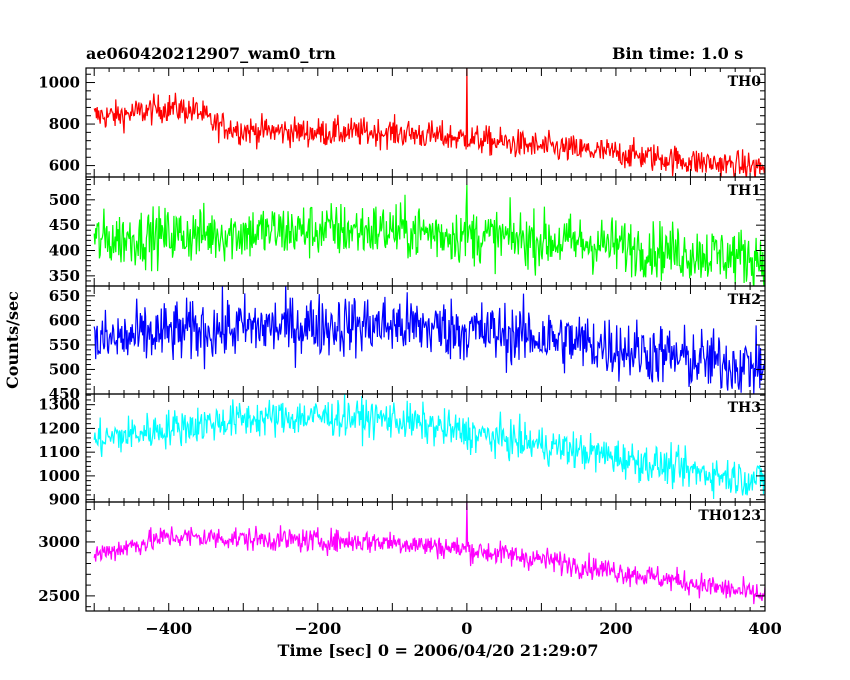  Describe the element at coordinates (744, 408) in the screenshot. I see `panel-label-th3: TH3` at that location.